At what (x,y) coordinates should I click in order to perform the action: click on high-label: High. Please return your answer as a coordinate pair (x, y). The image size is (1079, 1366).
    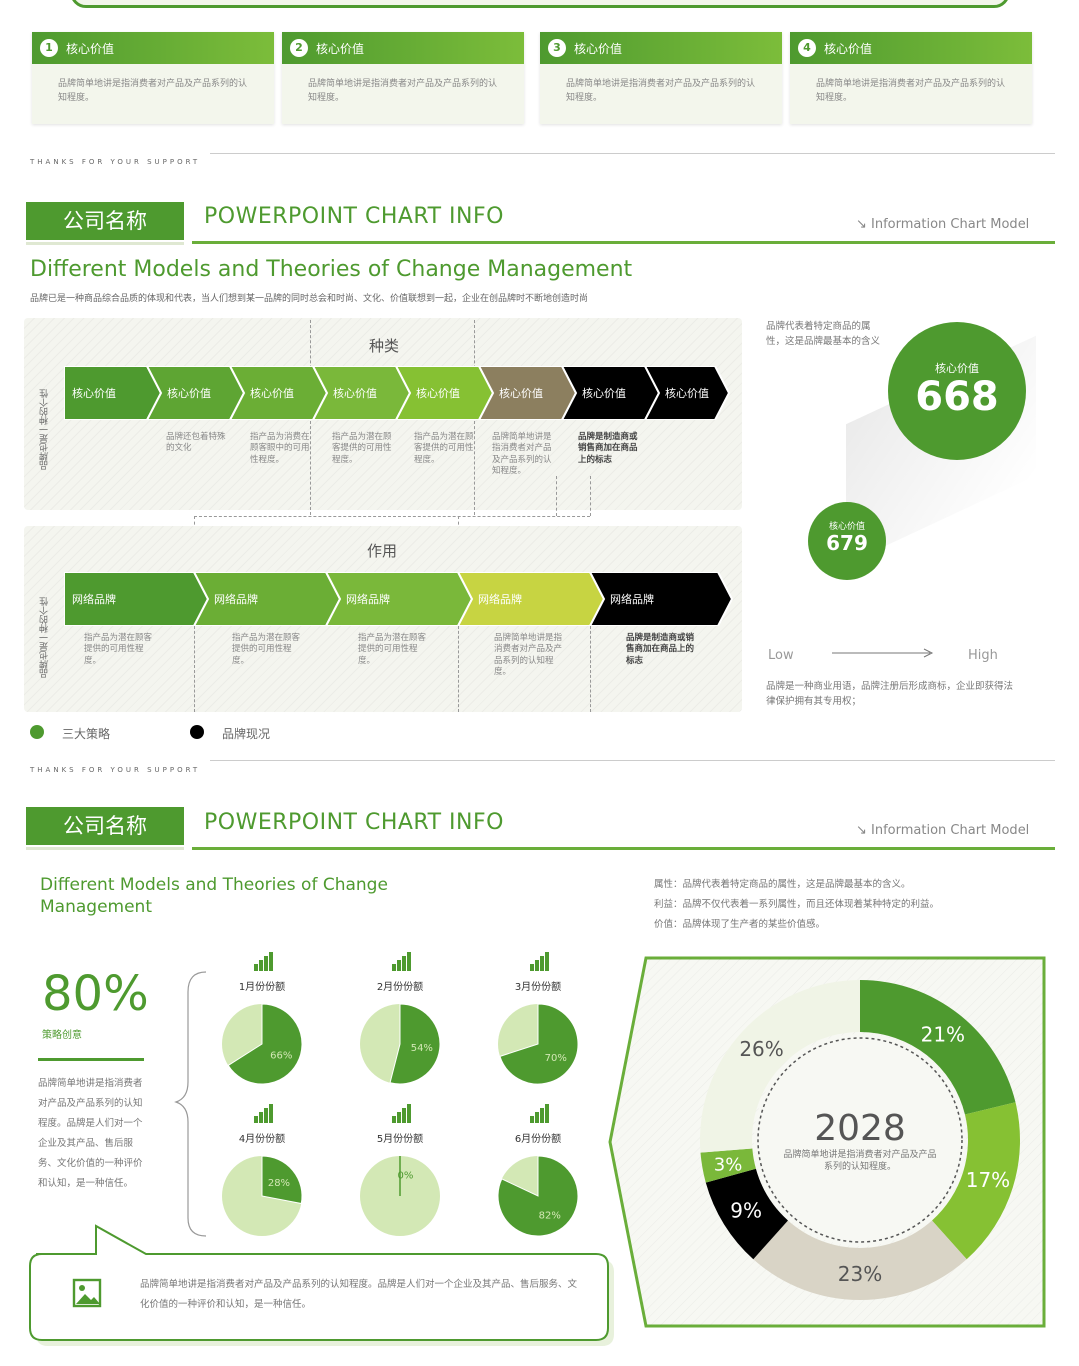
    Looking at the image, I should click on (983, 655).